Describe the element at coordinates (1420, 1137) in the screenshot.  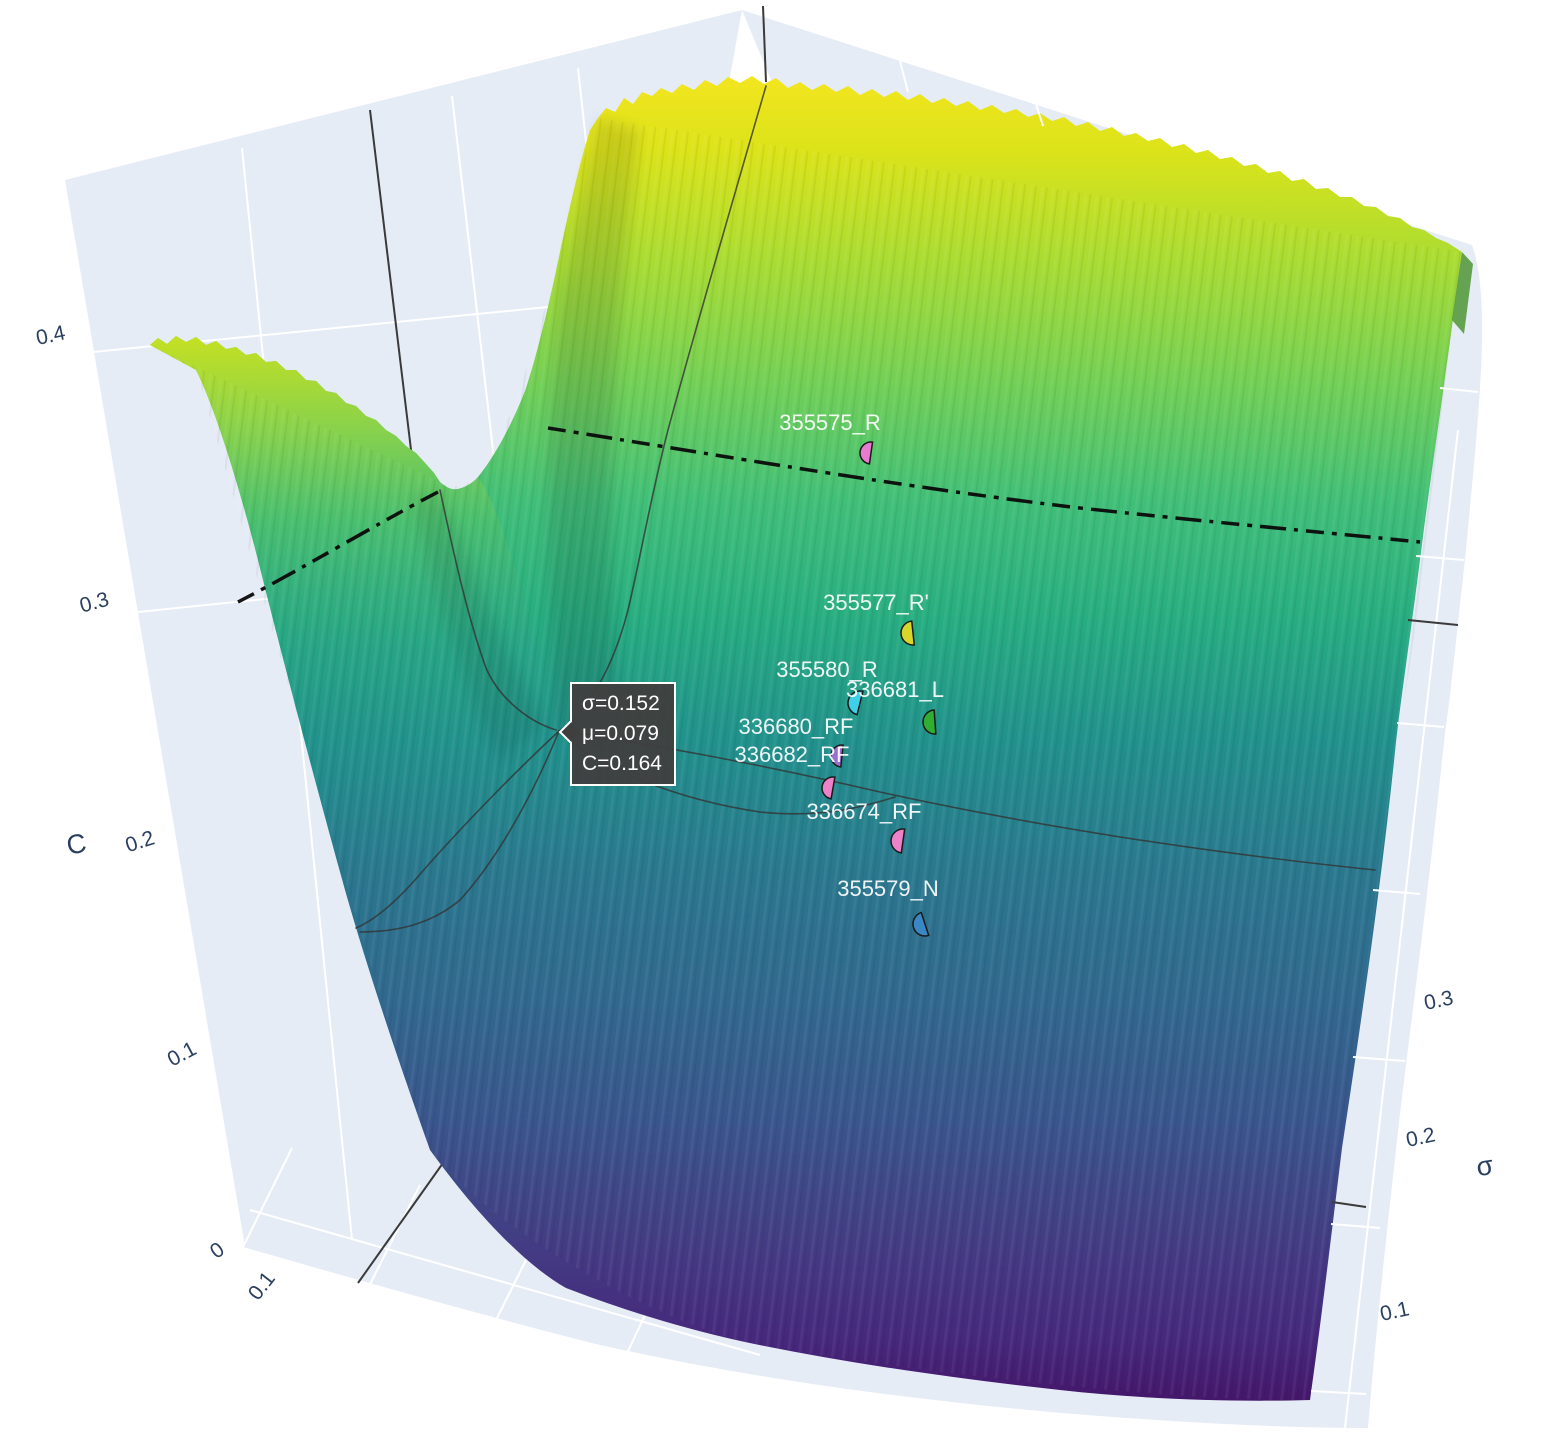
I see `sigma-axis-tick: 0.2` at that location.